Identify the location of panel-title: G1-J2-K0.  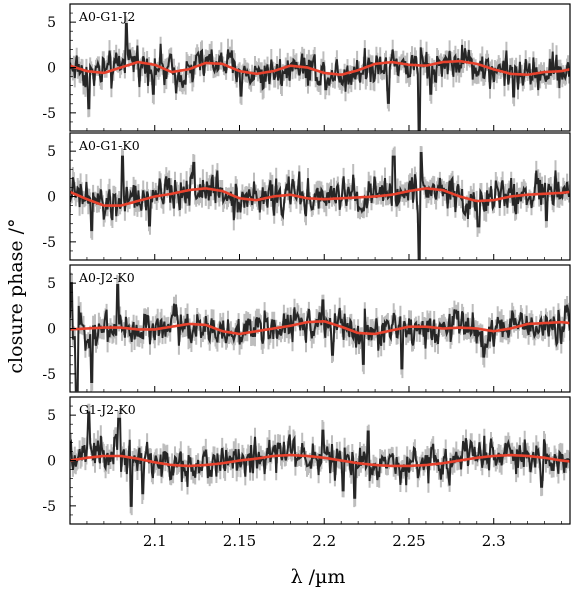
(107, 409).